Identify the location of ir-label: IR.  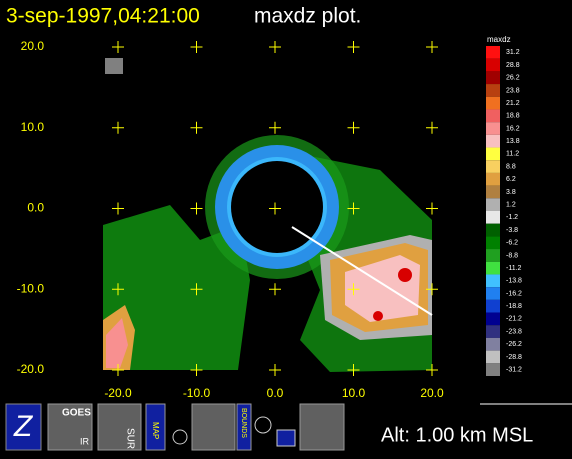
(85, 441).